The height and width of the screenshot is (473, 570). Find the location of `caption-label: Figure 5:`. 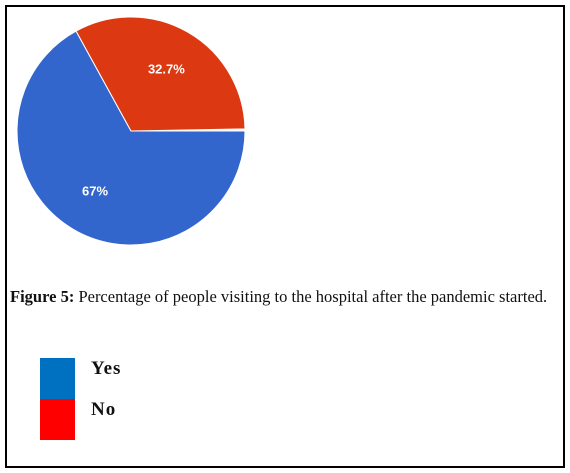

caption-label: Figure 5: is located at coordinates (42, 296).